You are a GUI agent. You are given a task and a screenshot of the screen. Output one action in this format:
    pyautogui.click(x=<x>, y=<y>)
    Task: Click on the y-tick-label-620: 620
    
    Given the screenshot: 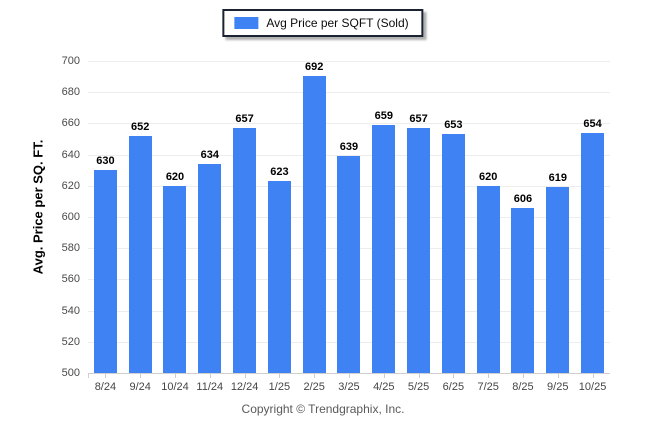 What is the action you would take?
    pyautogui.click(x=70, y=185)
    